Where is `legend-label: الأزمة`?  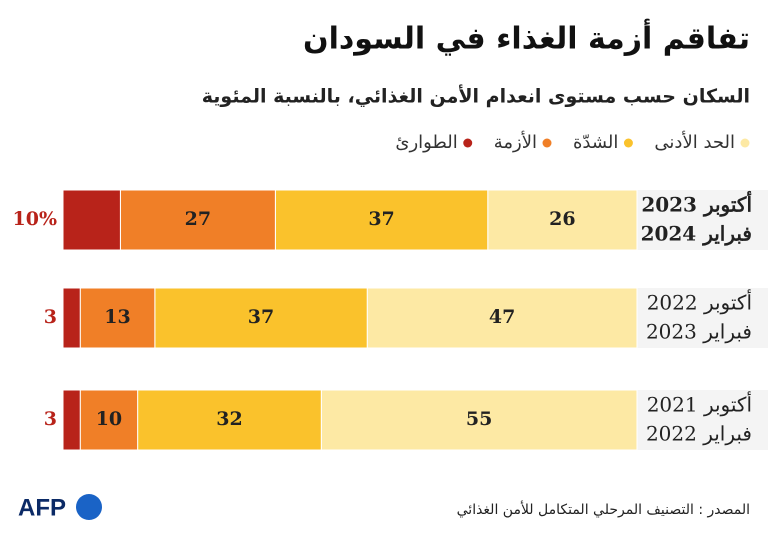
legend-label: الأزمة is located at coordinates (515, 142).